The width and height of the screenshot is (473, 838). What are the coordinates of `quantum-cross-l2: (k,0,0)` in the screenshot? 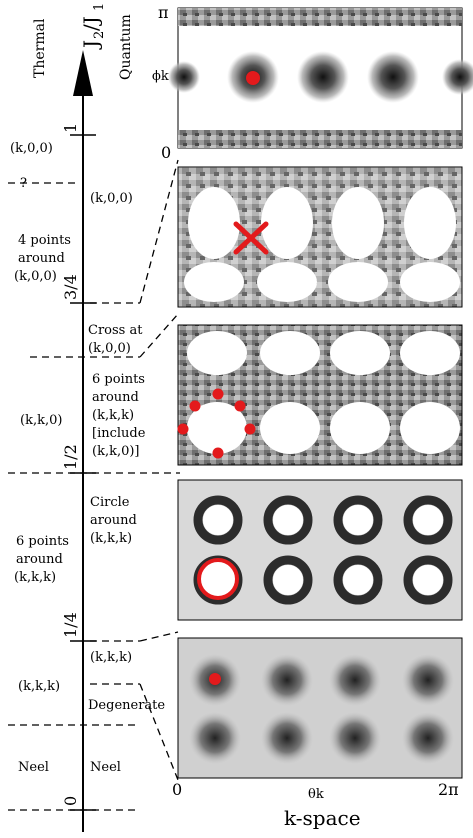 It's located at (109, 348).